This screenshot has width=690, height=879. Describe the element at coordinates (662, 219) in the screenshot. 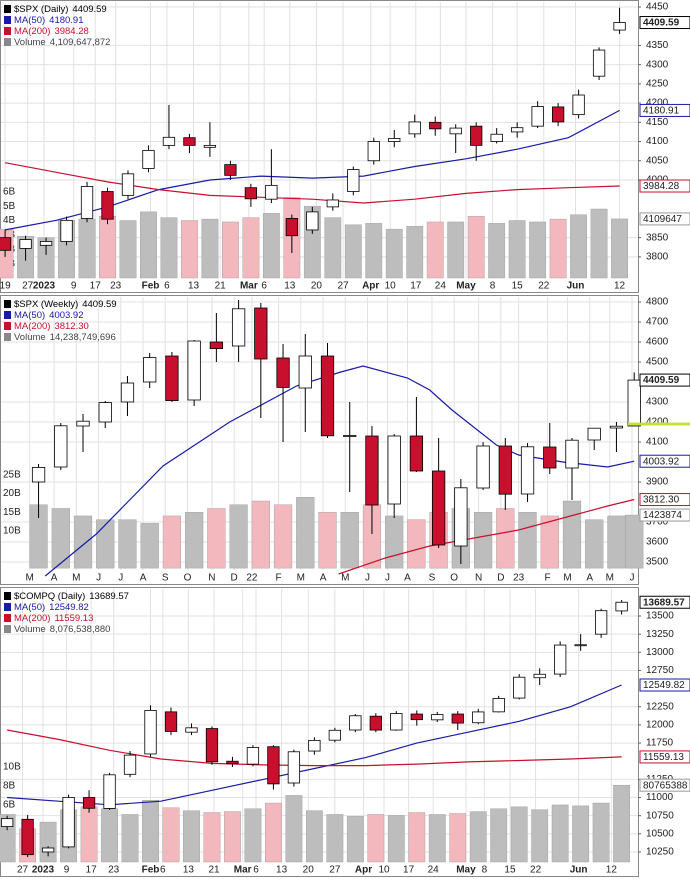

I see `volume-last-label: 4109647` at that location.